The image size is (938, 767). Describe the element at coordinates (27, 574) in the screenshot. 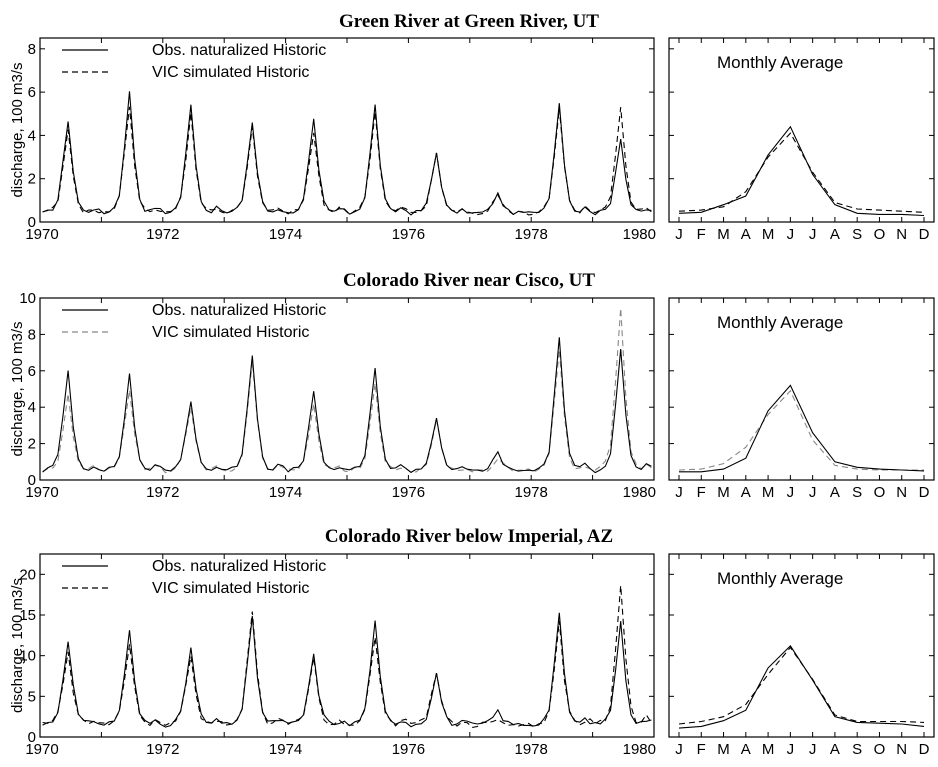

I see `y-tick-label: 20` at that location.